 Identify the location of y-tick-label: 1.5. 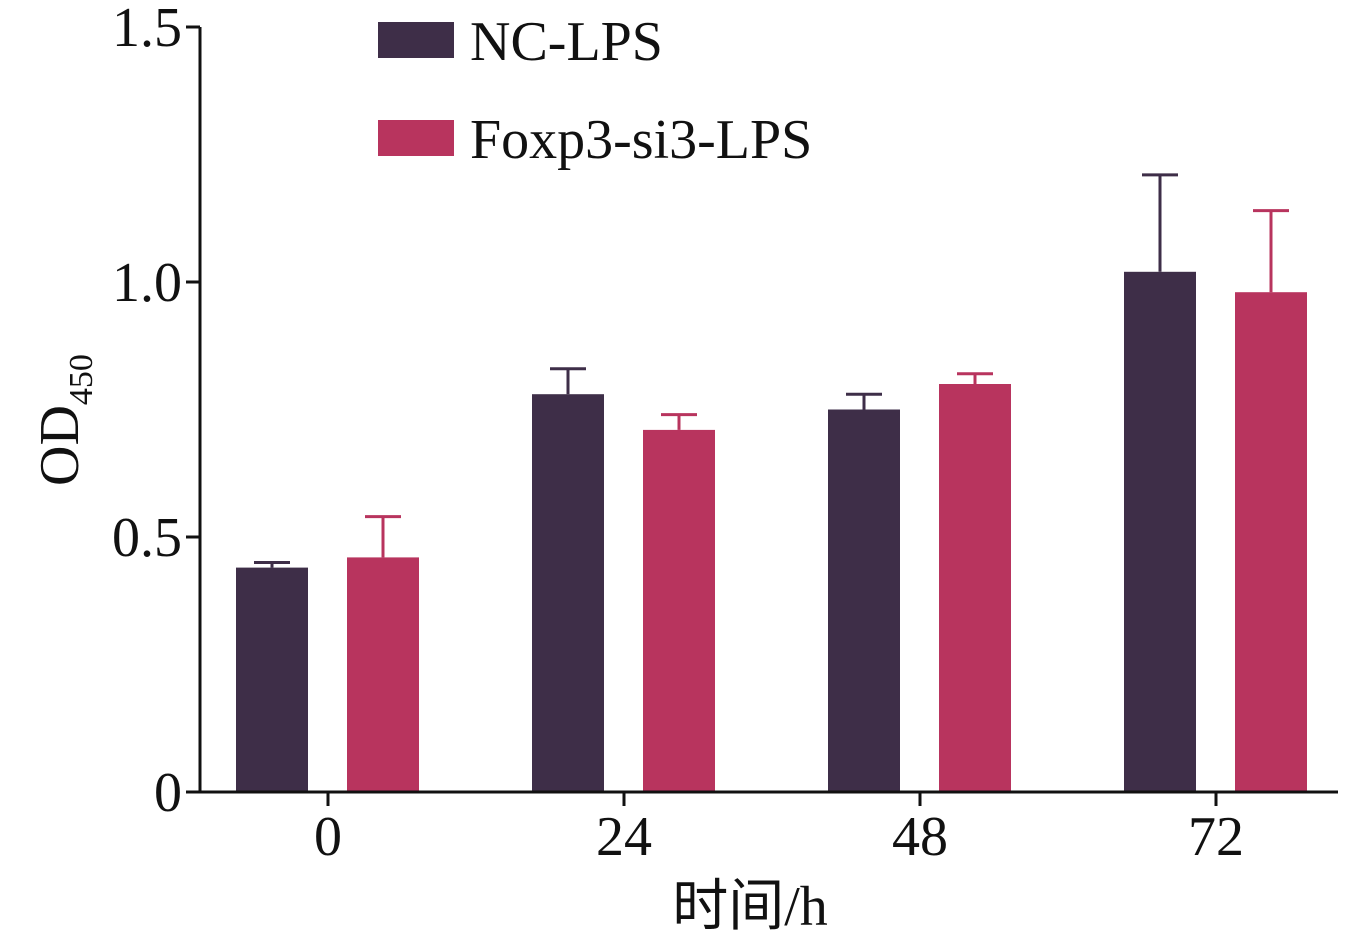
(147, 29).